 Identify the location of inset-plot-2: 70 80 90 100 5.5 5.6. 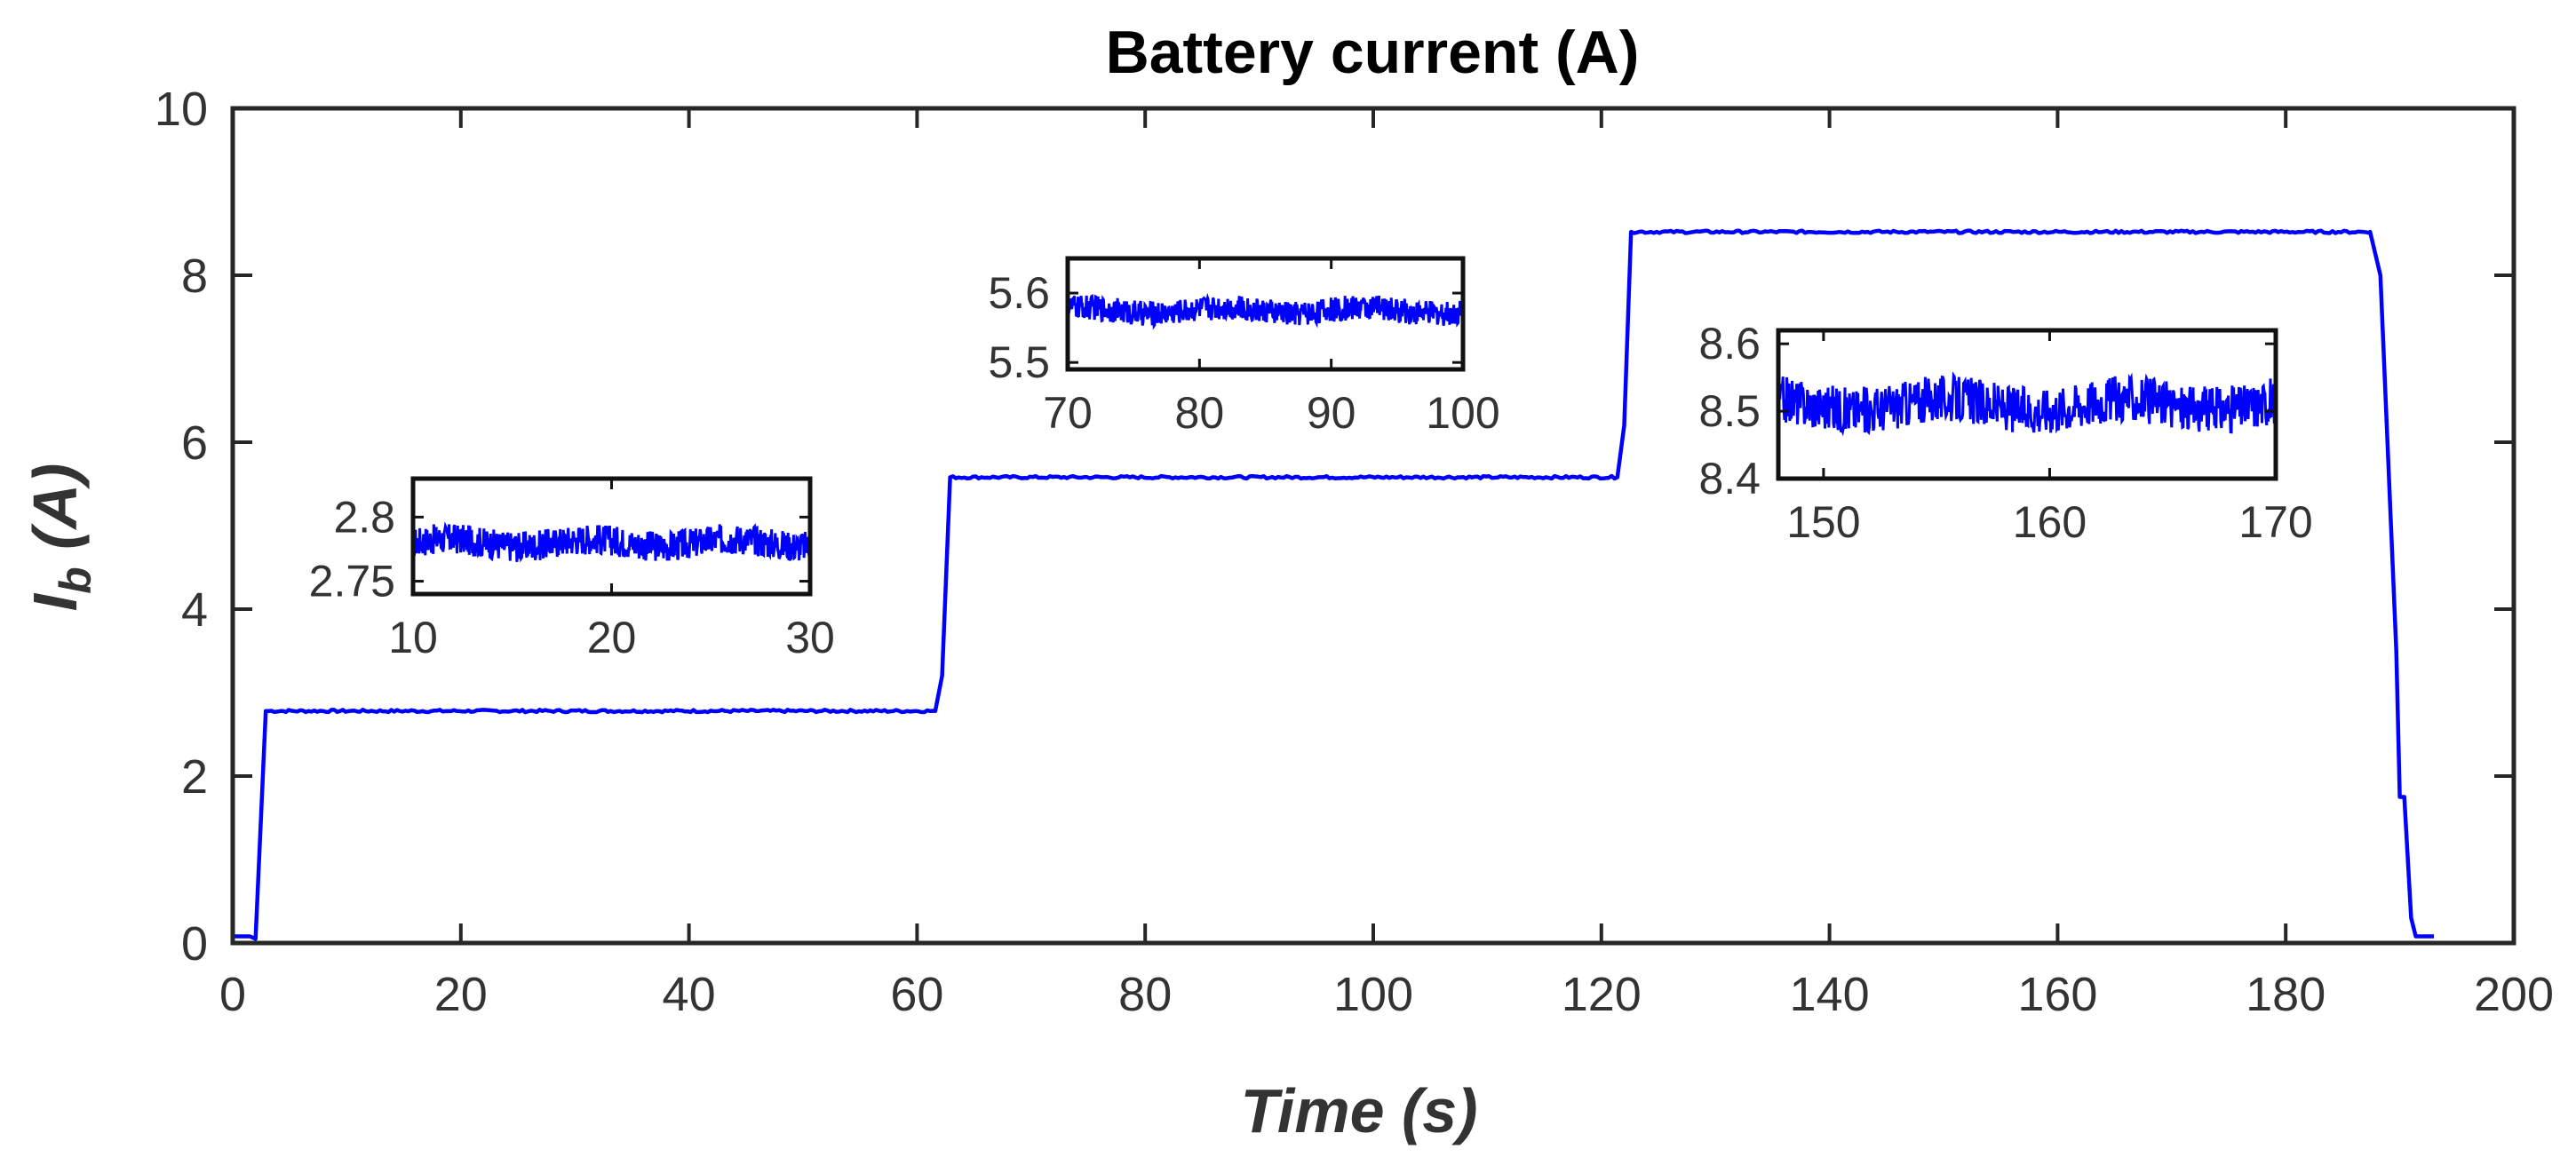
(1244, 347).